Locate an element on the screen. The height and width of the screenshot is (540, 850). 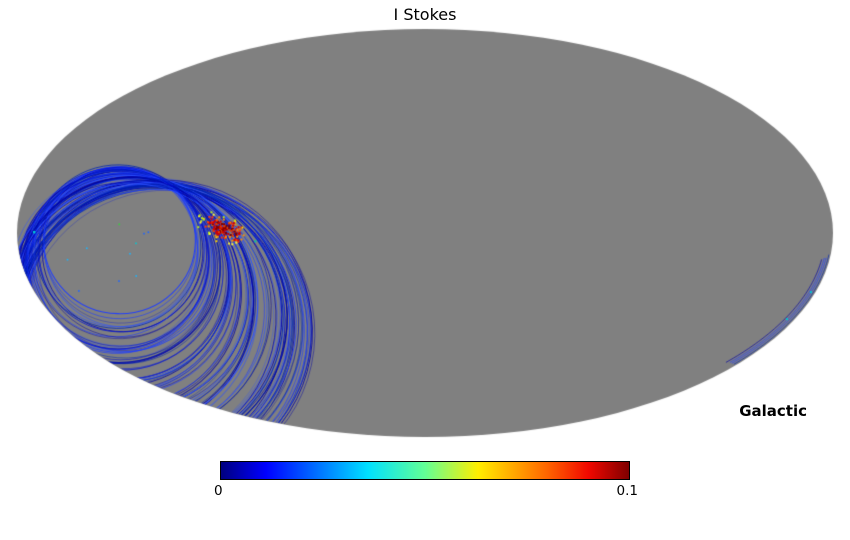
coordinate-system-label: Galactic is located at coordinates (773, 411).